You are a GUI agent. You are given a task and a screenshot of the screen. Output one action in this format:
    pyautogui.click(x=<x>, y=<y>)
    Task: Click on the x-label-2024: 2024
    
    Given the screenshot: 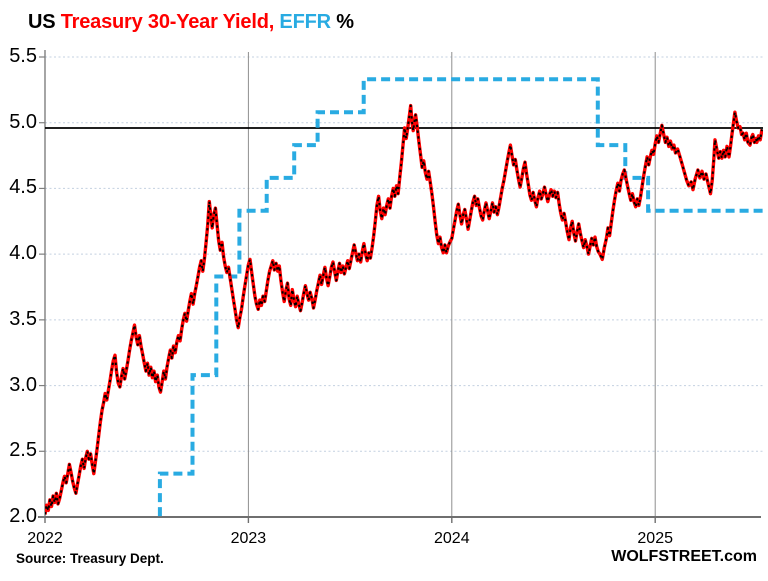 What is the action you would take?
    pyautogui.click(x=452, y=538)
    